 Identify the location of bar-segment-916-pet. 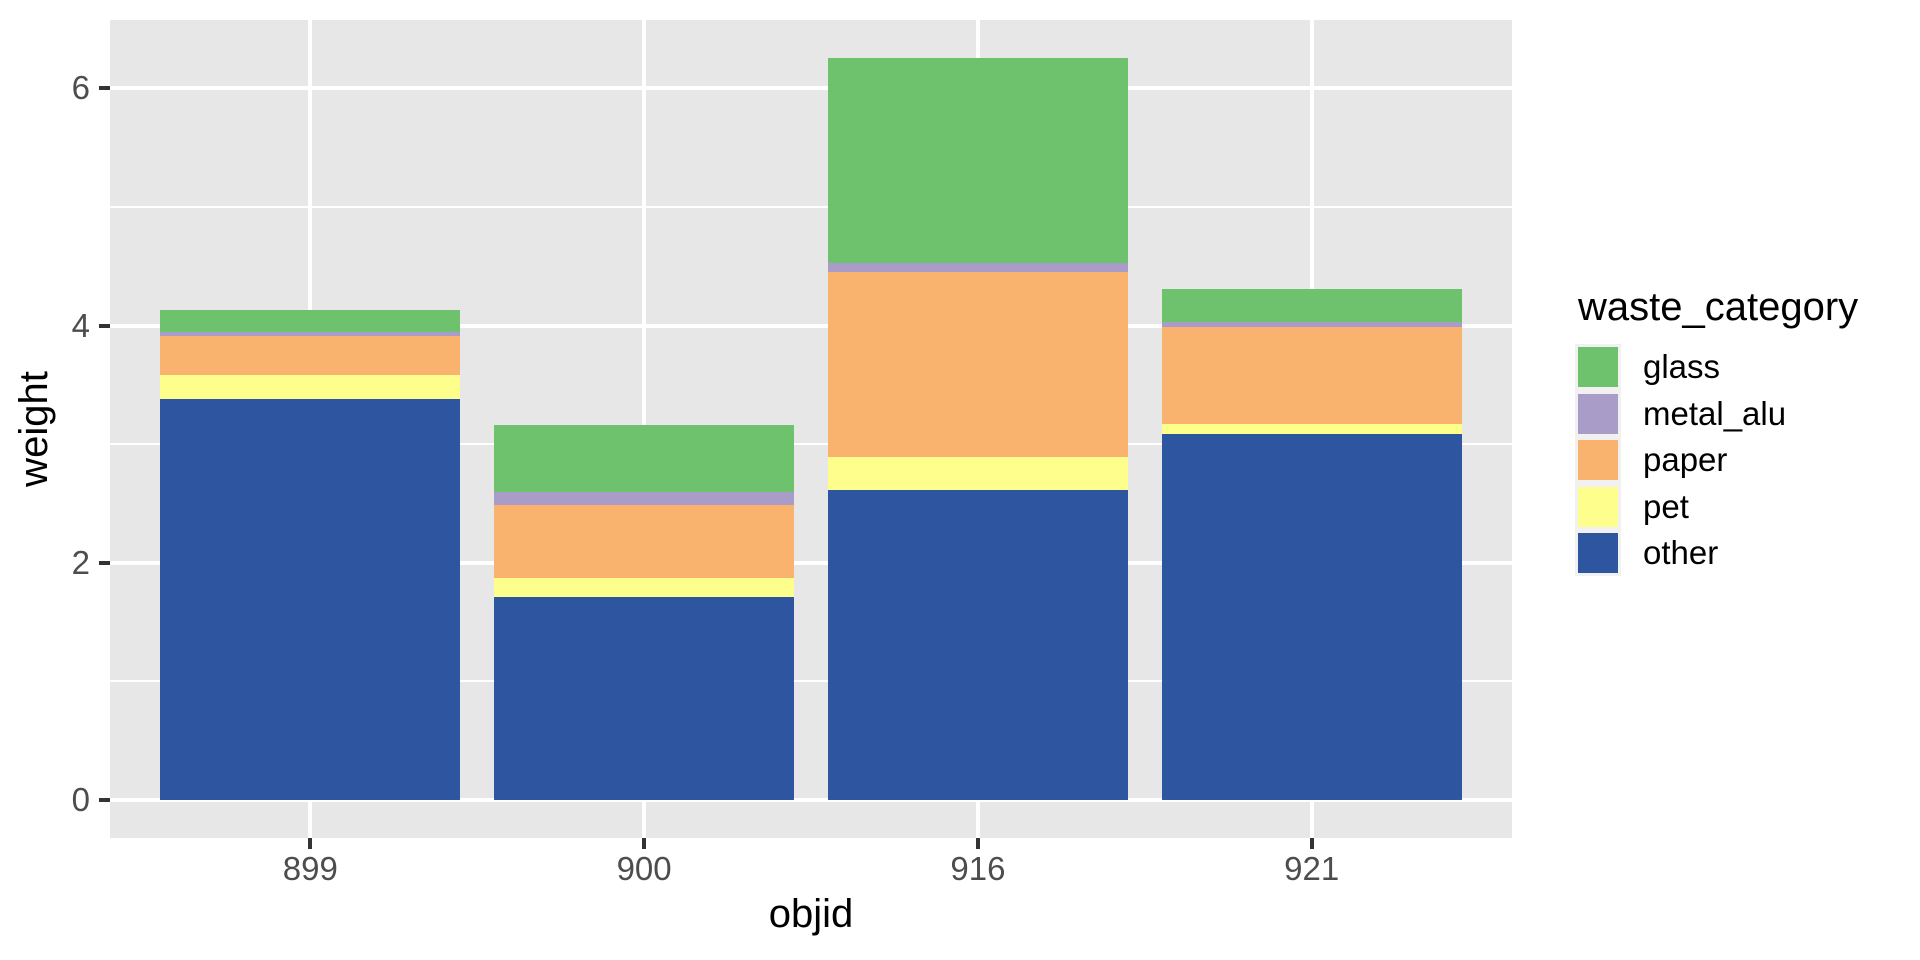
(978, 474).